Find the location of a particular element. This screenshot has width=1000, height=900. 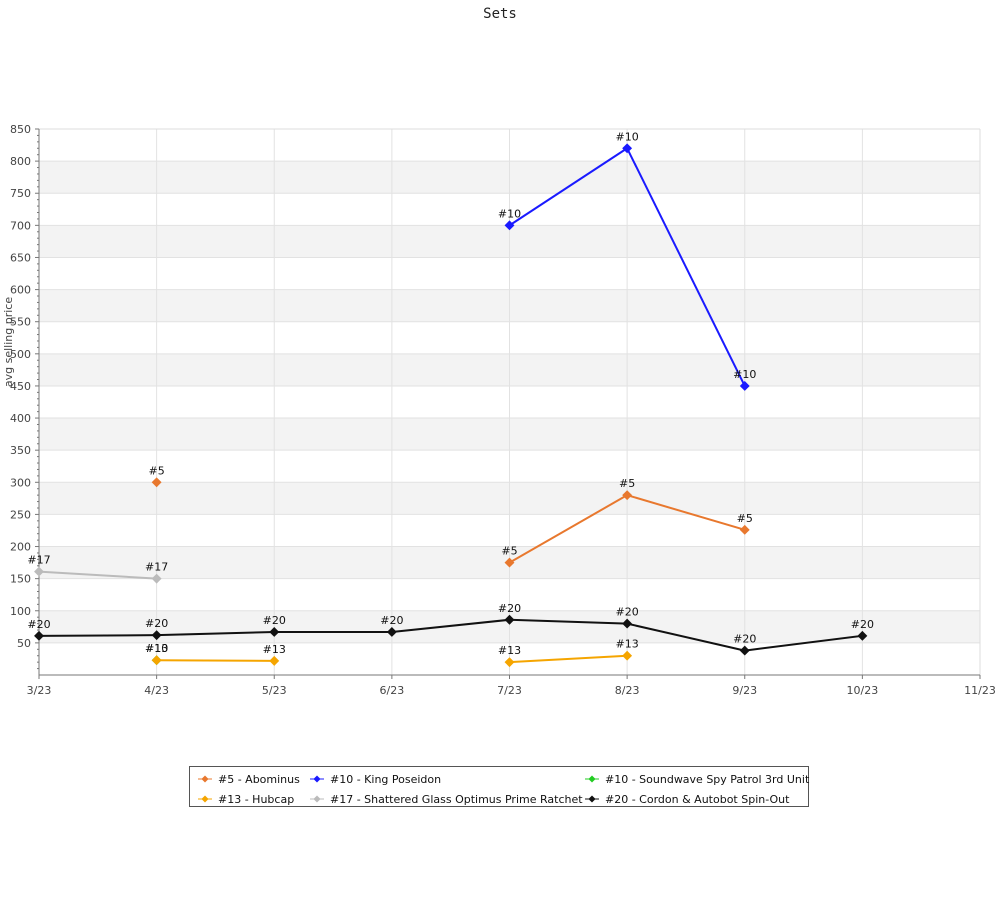

y-tick-label: 750 is located at coordinates (20, 193).